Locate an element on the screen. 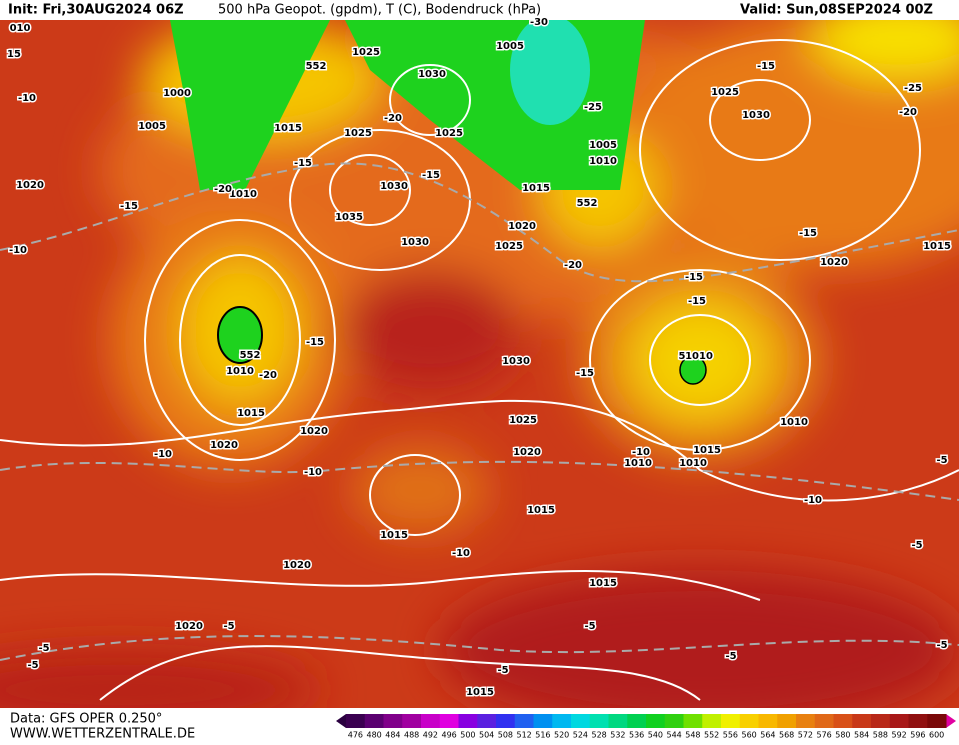 The image size is (959, 745). geopotential-label: 5 is located at coordinates (682, 356).